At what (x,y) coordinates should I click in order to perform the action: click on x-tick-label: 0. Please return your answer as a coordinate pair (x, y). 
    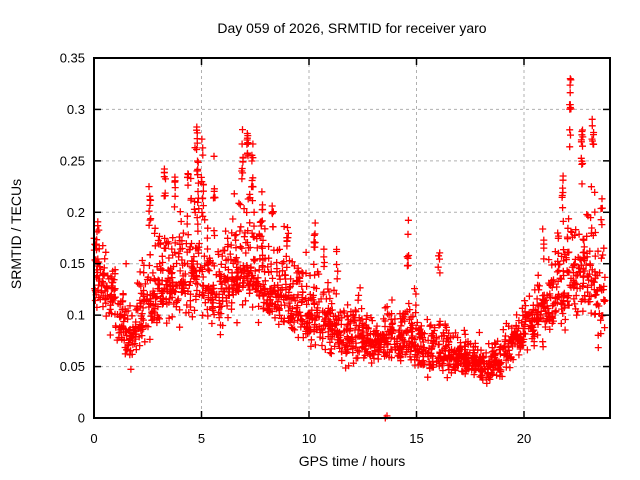
    Looking at the image, I should click on (93, 438).